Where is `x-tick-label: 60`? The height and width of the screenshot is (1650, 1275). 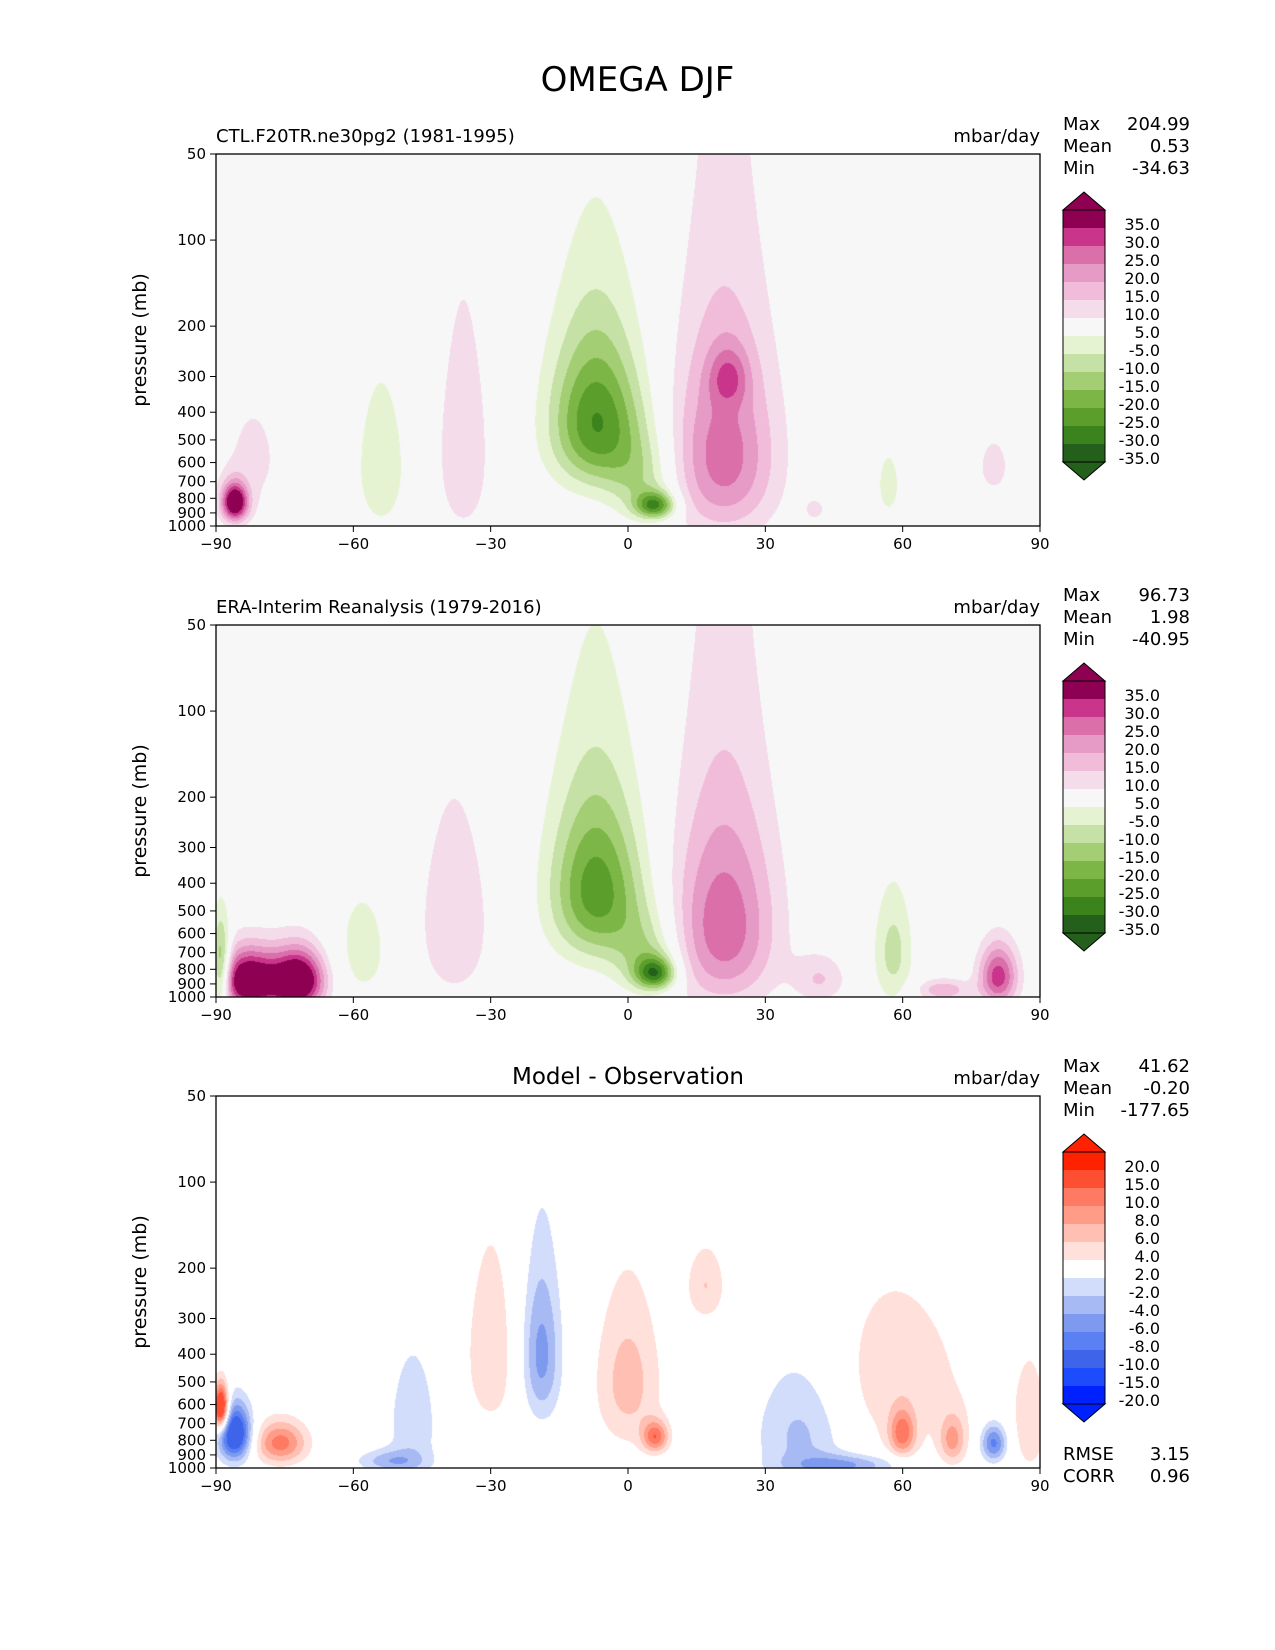 x-tick-label: 60 is located at coordinates (902, 544).